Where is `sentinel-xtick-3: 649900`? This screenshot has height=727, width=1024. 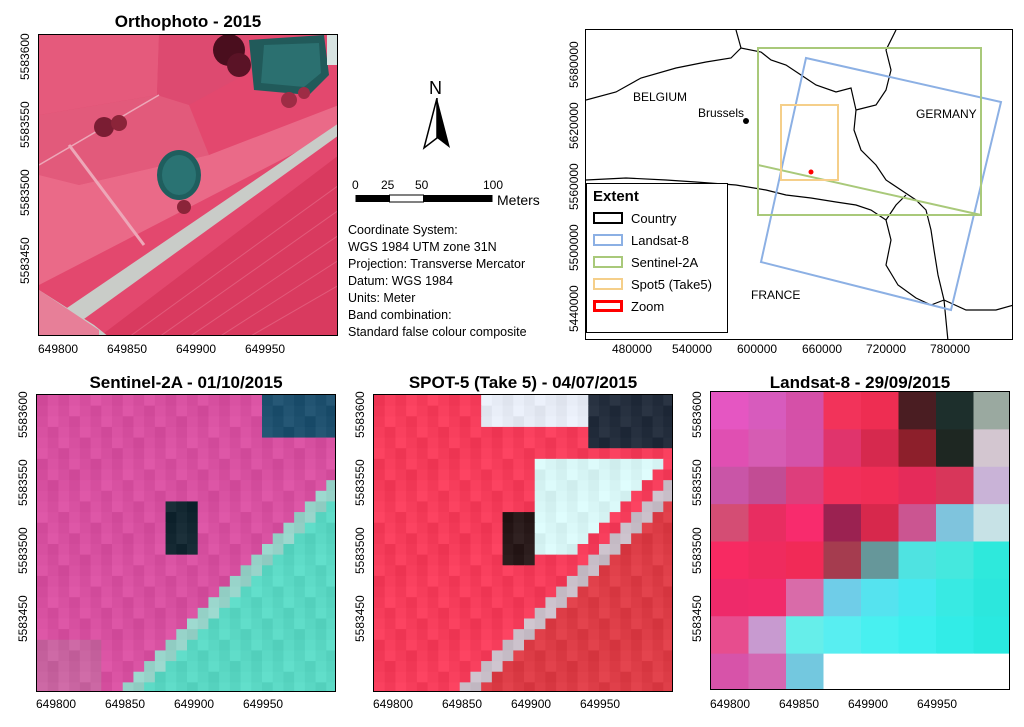 sentinel-xtick-3: 649900 is located at coordinates (194, 704).